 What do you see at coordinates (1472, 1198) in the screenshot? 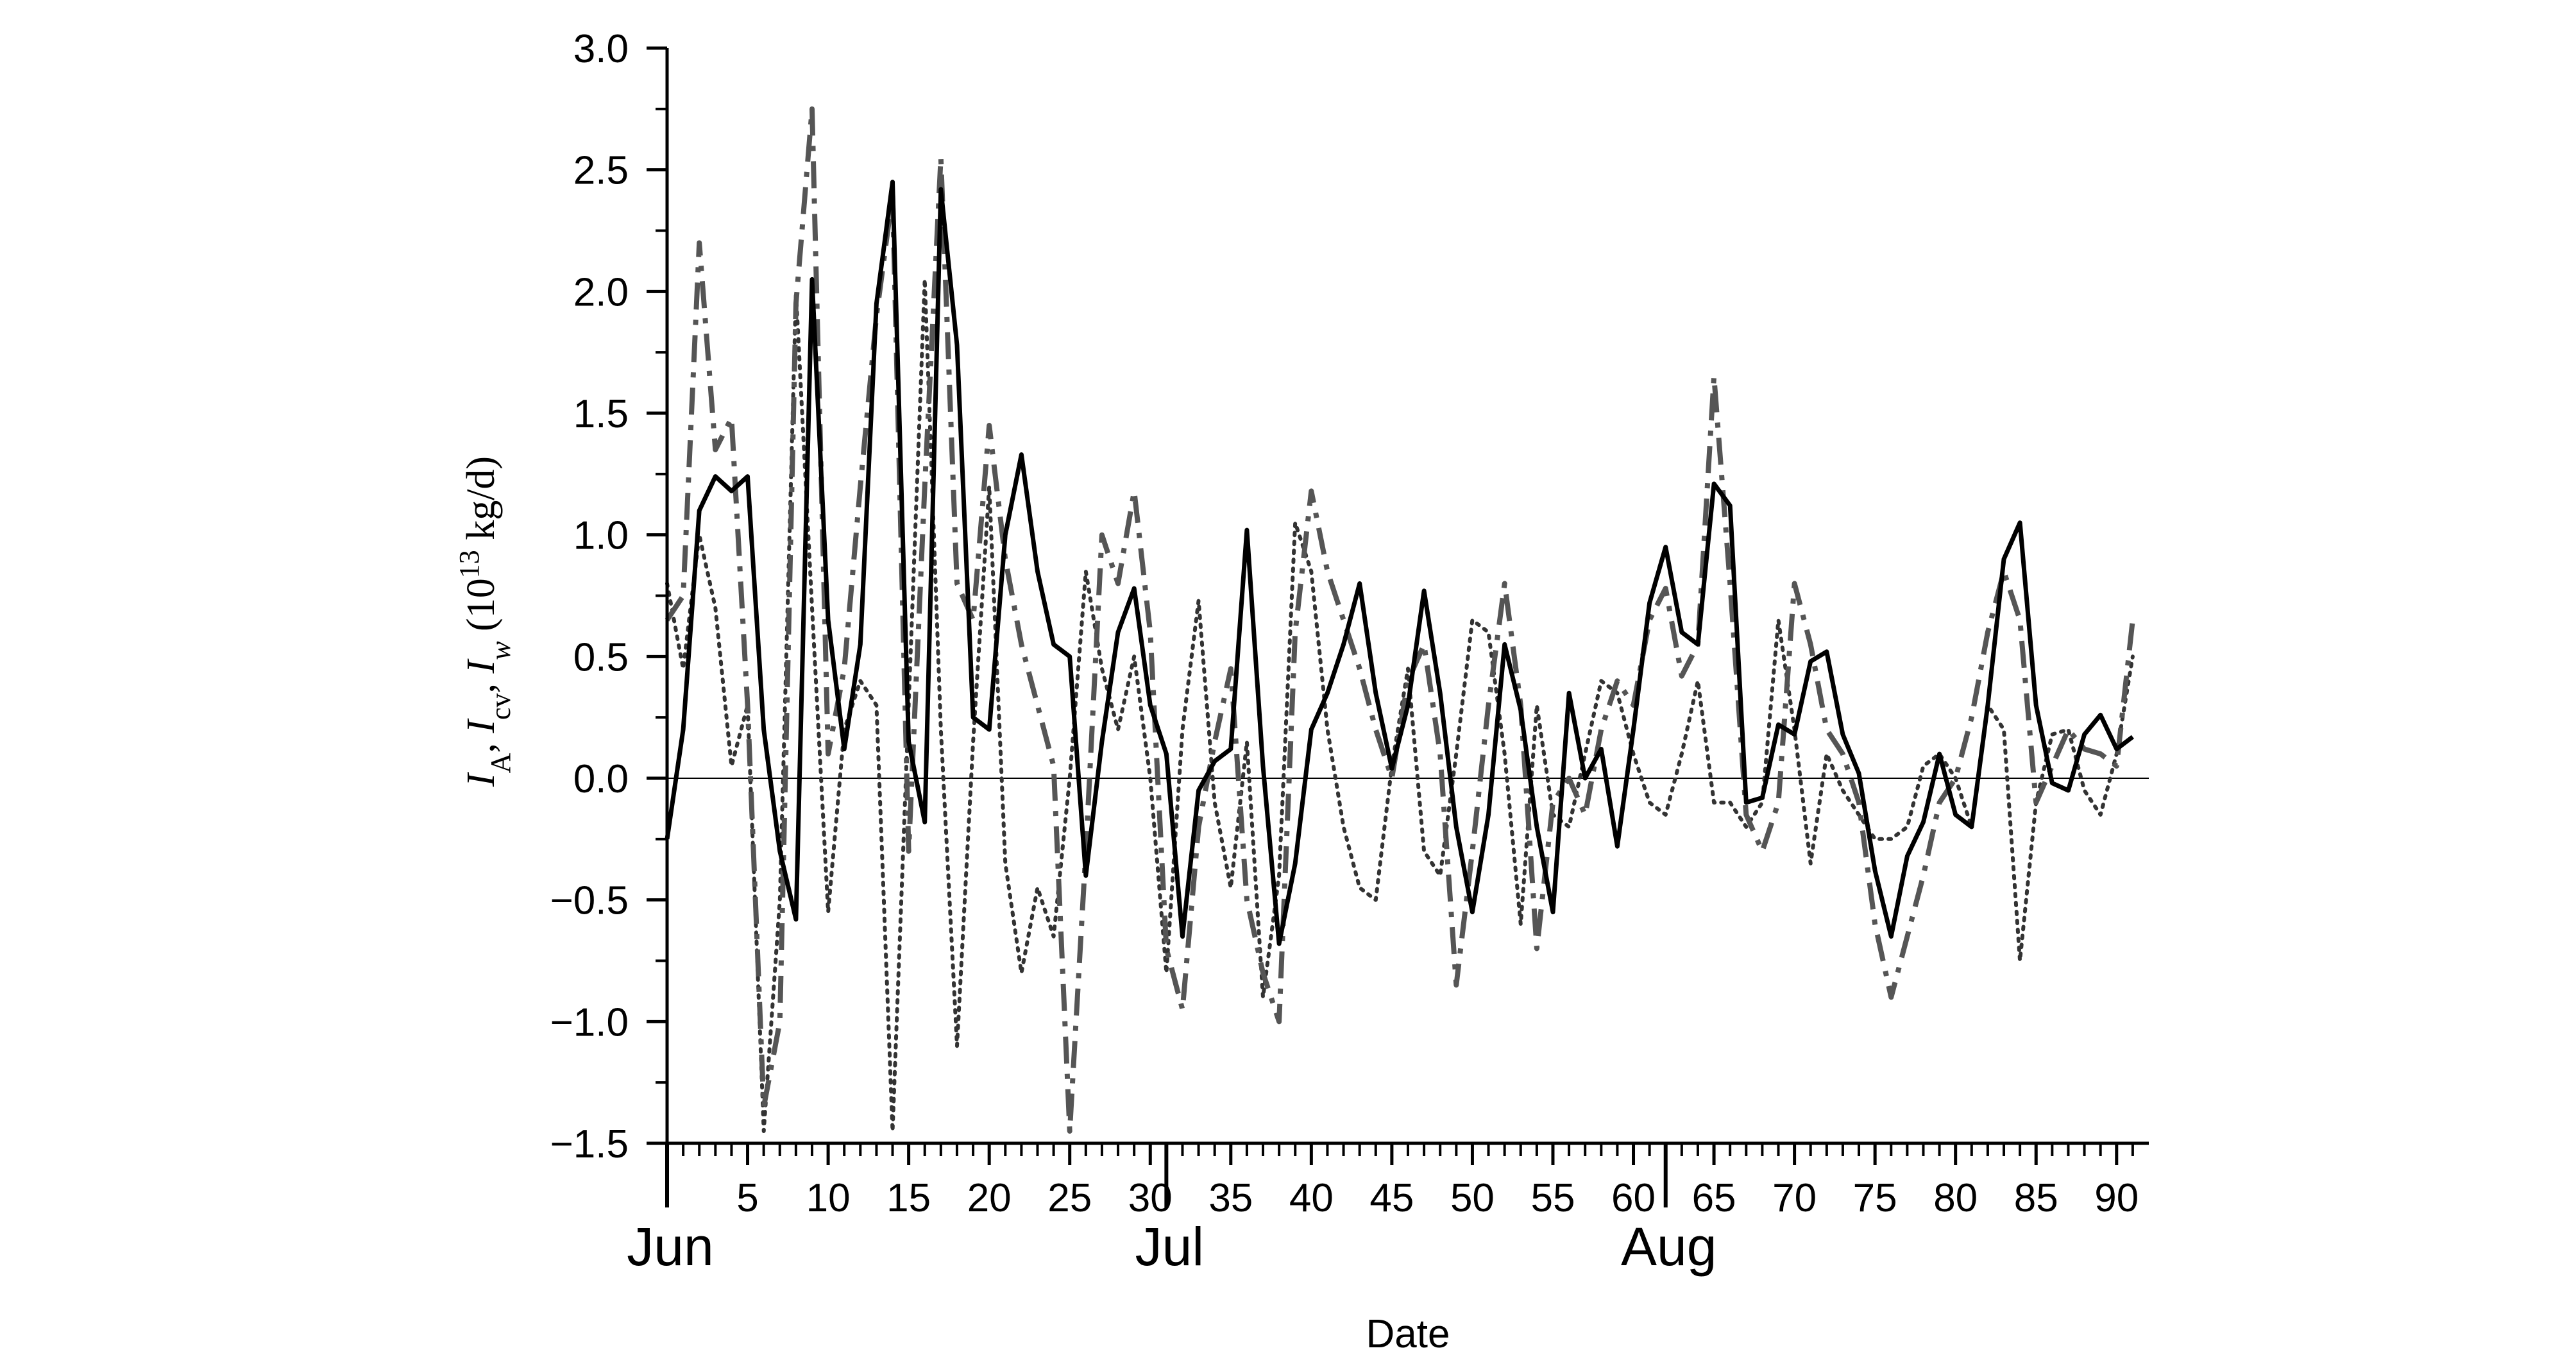
I see `x-tick-label: 50` at bounding box center [1472, 1198].